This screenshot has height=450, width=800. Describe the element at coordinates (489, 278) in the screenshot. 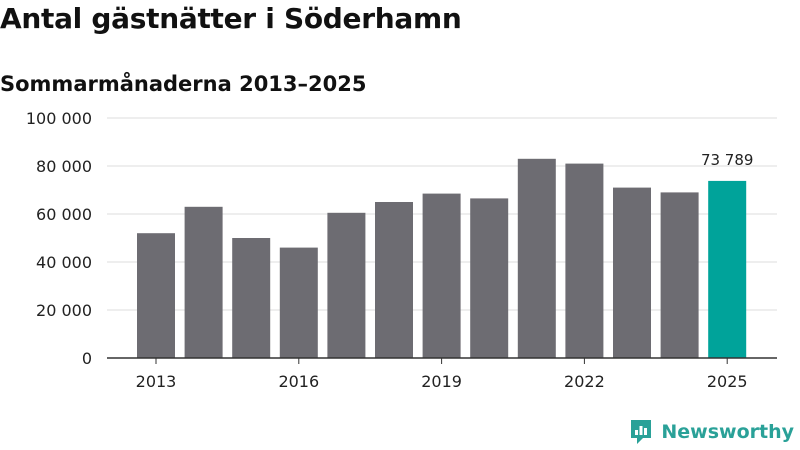

I see `bar-2020` at that location.